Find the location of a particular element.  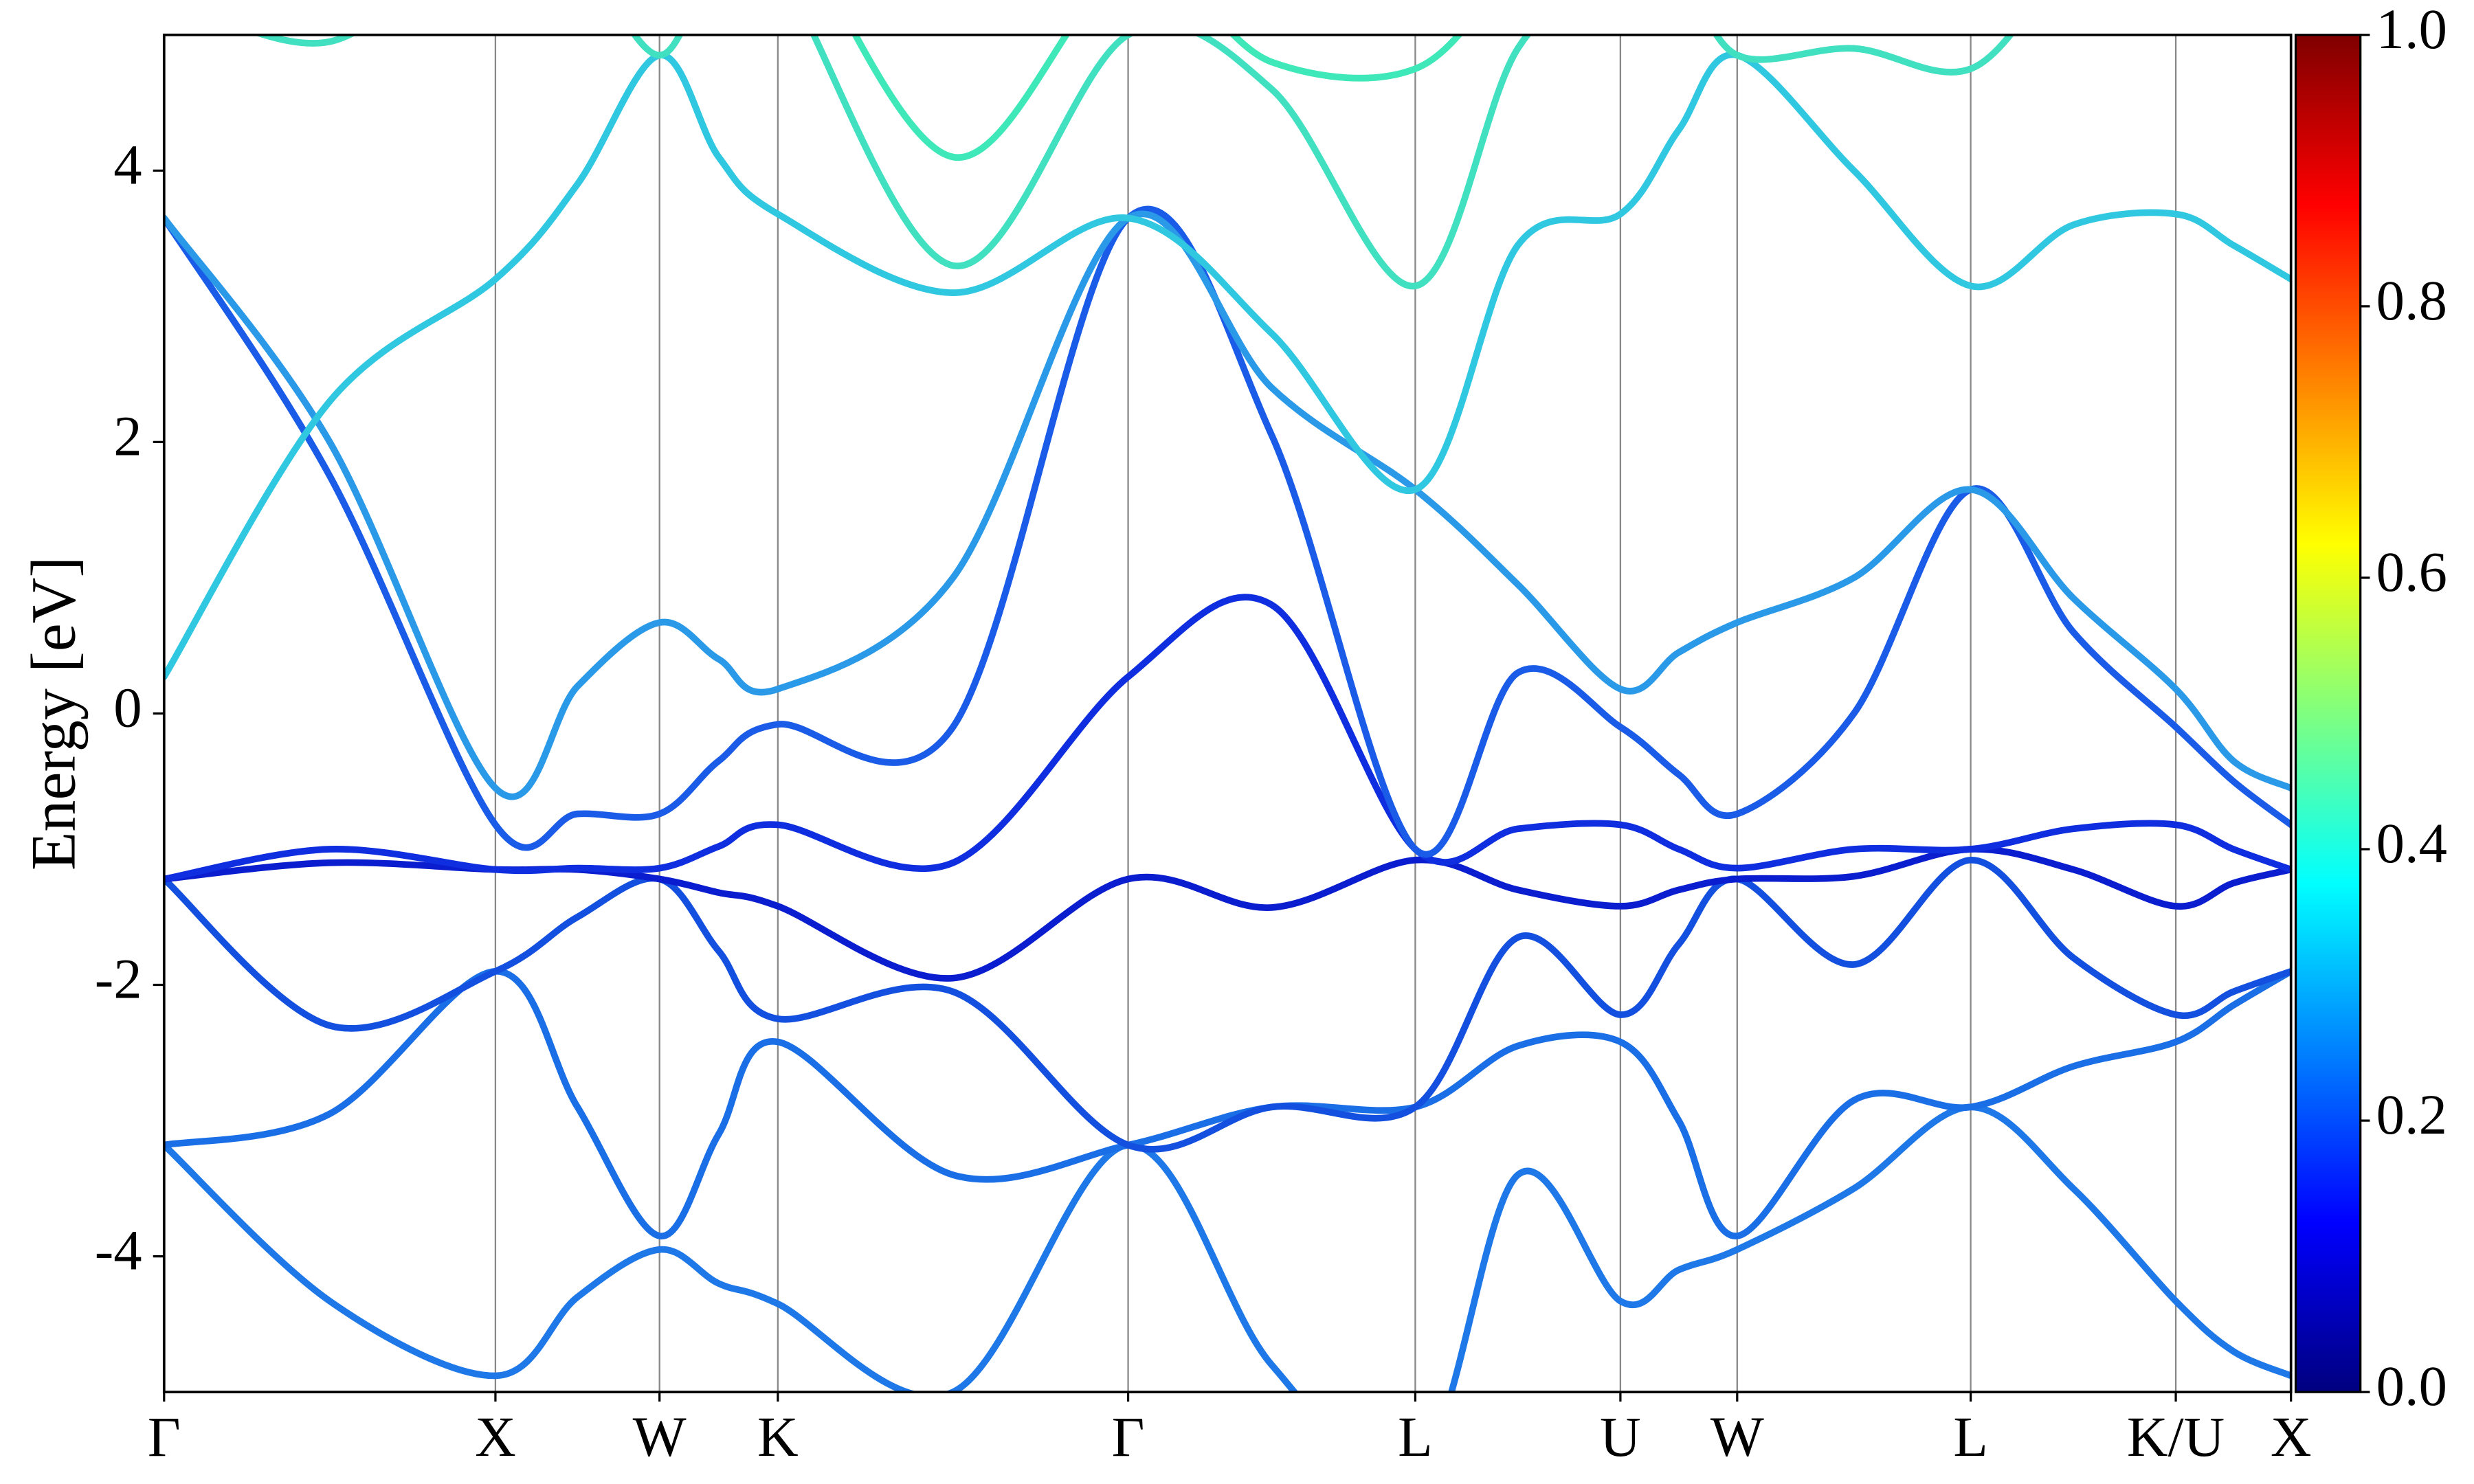

x-tick-label: K/U is located at coordinates (2176, 1436).